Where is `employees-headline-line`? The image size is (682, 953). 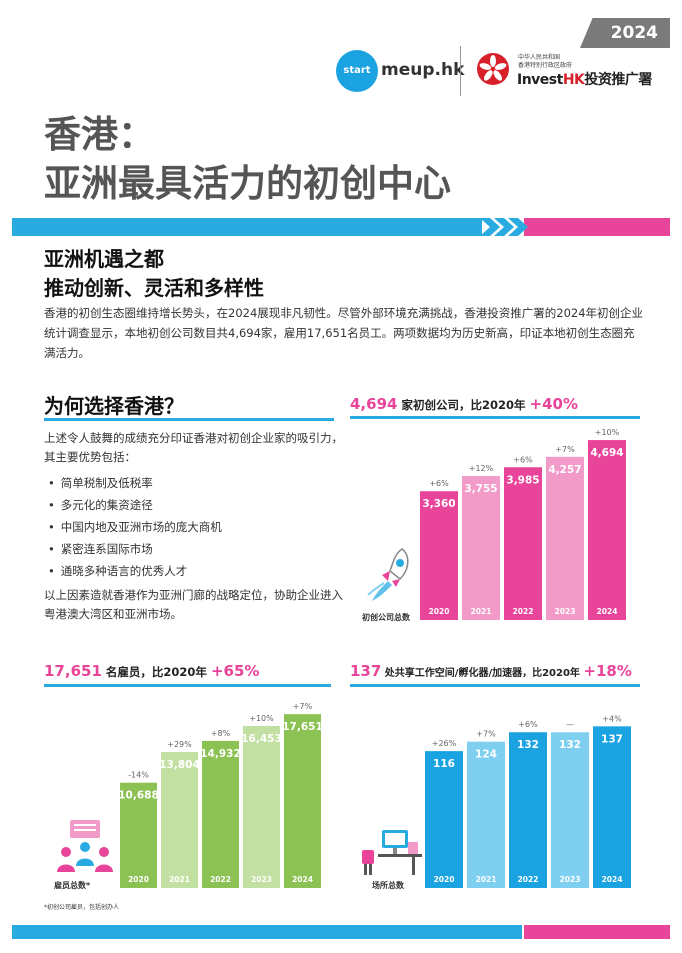
employees-headline-line is located at coordinates (187, 685).